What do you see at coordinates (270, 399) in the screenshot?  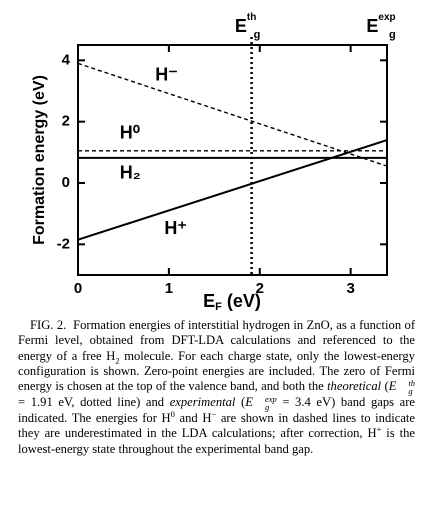 I see `superscript: exp` at bounding box center [270, 399].